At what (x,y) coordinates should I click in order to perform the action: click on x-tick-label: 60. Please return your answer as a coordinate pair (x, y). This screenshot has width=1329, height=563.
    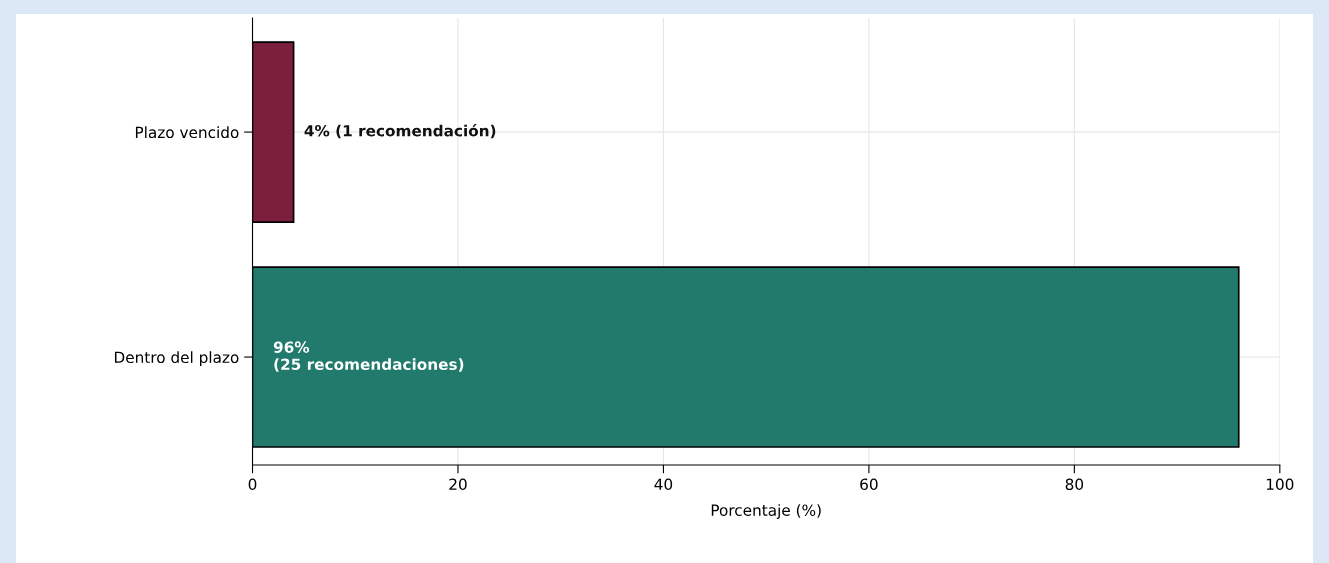
    Looking at the image, I should click on (869, 484).